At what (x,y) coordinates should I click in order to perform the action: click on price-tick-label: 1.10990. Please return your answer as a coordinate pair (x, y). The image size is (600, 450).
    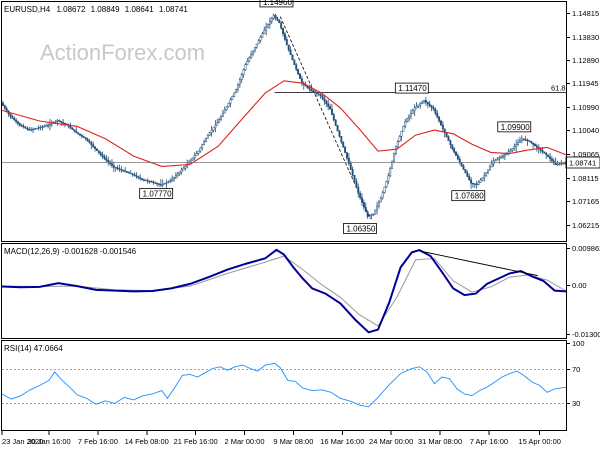
    Looking at the image, I should click on (585, 107).